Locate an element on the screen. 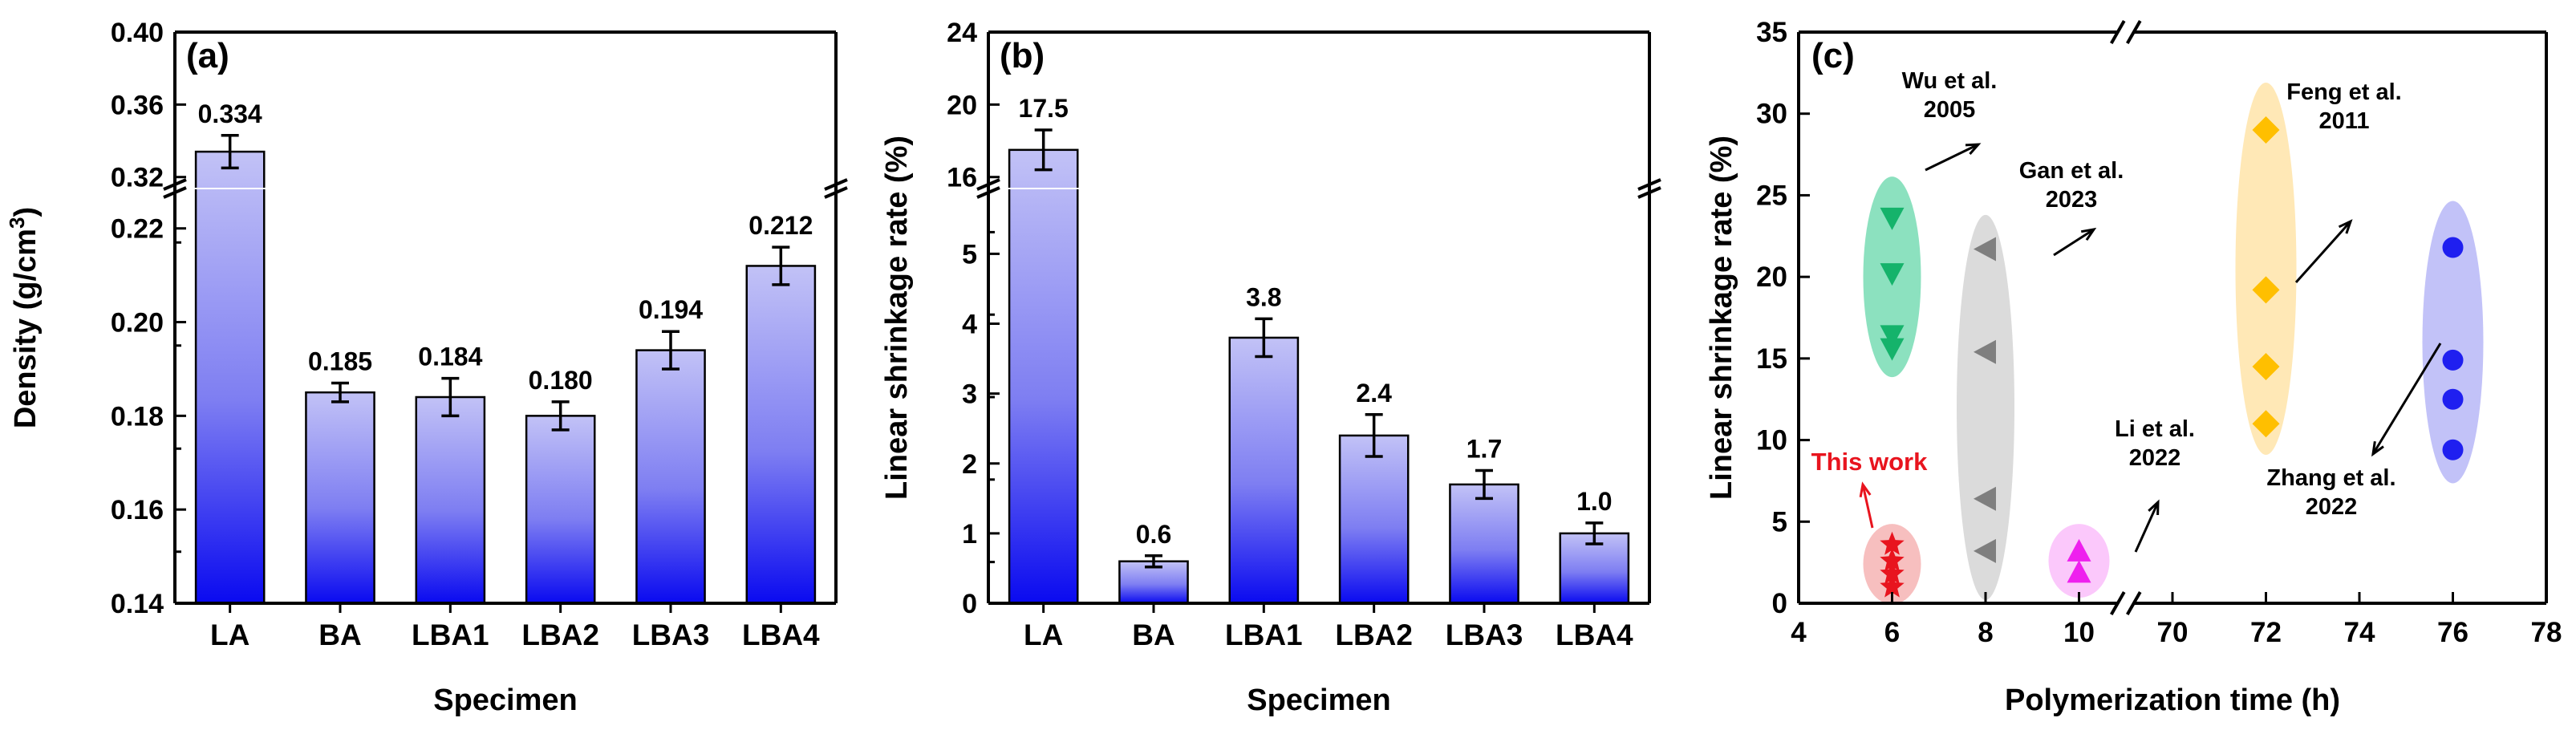  y-tick-label: 16 is located at coordinates (962, 178).